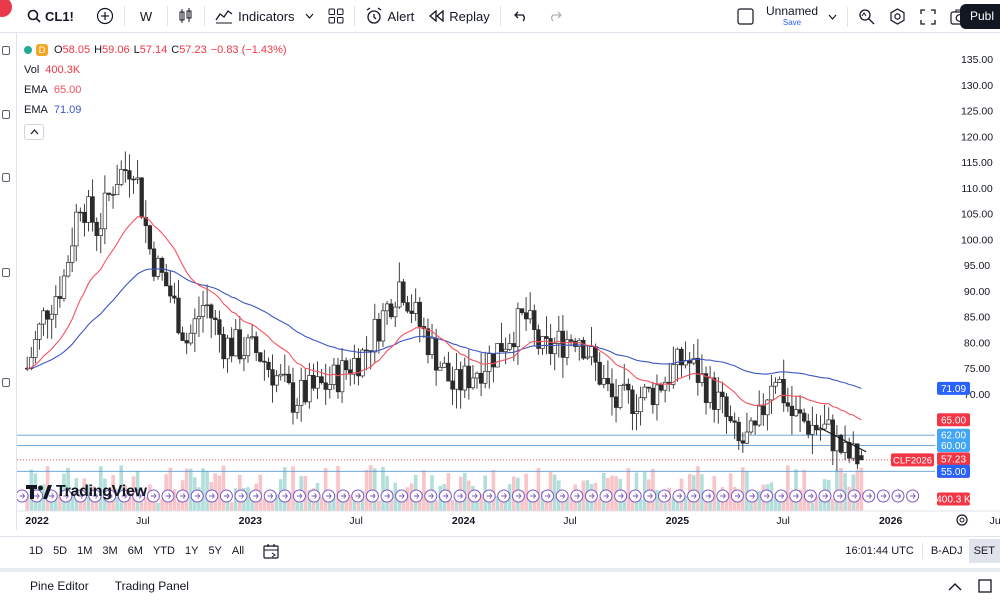 The height and width of the screenshot is (600, 1000). Describe the element at coordinates (985, 586) in the screenshot. I see `maximize-panel-icon` at that location.